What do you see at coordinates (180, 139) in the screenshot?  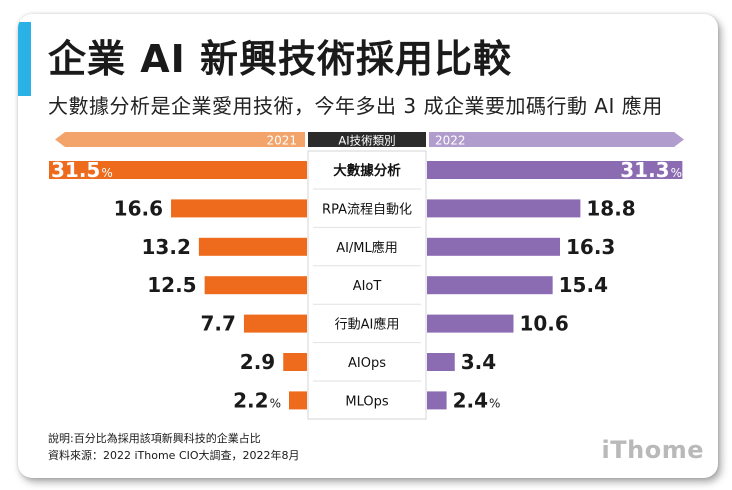 I see `header-2021-arrow` at bounding box center [180, 139].